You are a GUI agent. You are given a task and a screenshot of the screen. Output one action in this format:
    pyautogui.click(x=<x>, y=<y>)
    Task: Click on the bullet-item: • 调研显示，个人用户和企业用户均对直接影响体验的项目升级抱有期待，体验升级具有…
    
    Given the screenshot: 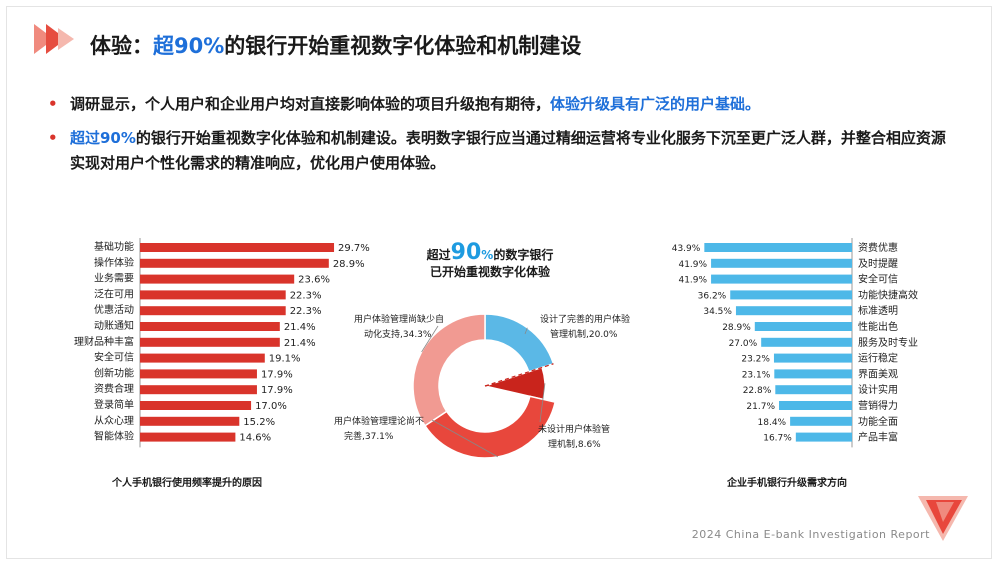 What is the action you would take?
    pyautogui.click(x=498, y=104)
    